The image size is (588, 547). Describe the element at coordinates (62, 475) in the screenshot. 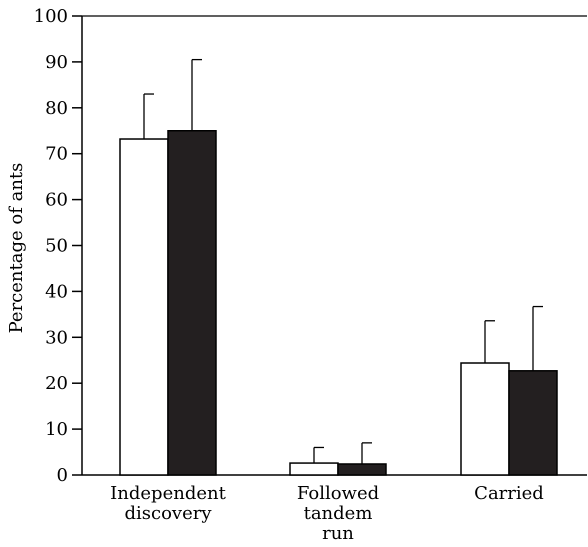

I see `y-tick-label: 0` at that location.